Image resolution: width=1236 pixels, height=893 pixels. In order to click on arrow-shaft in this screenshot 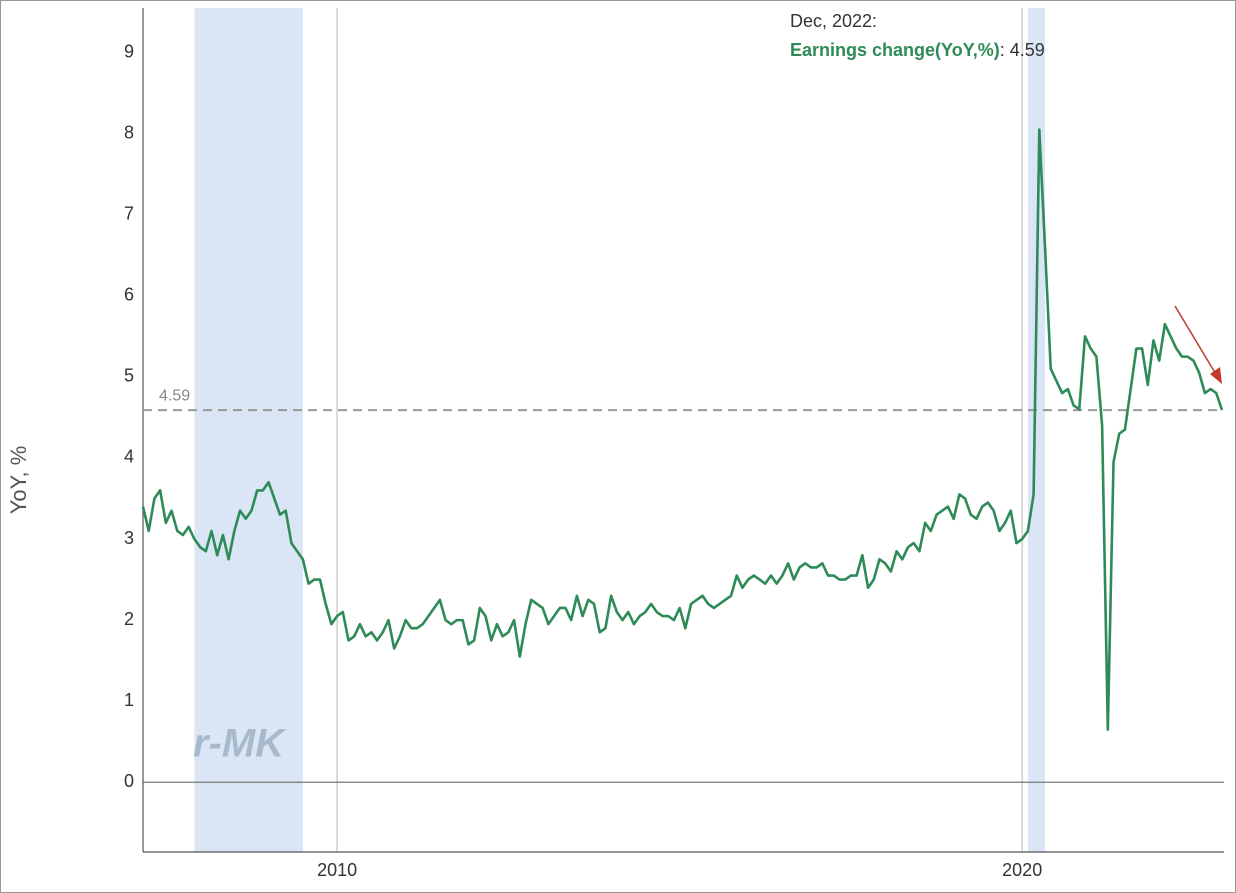, I will do `click(1196, 341)`.